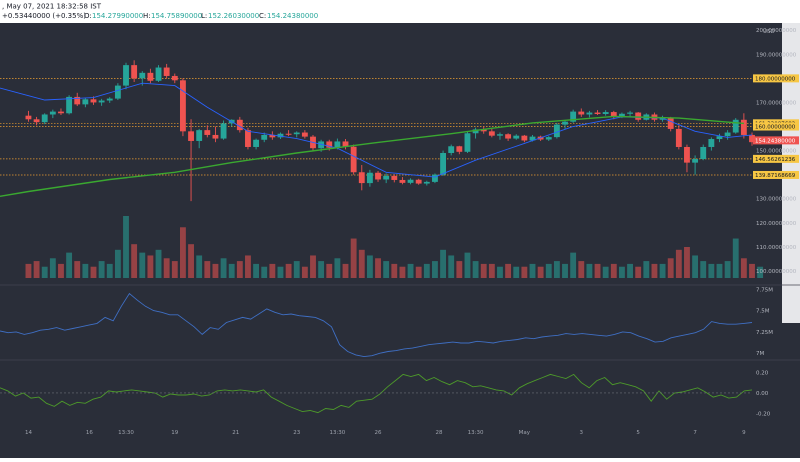  I want to click on price-tick-label: 100.00000000, so click(776, 272).